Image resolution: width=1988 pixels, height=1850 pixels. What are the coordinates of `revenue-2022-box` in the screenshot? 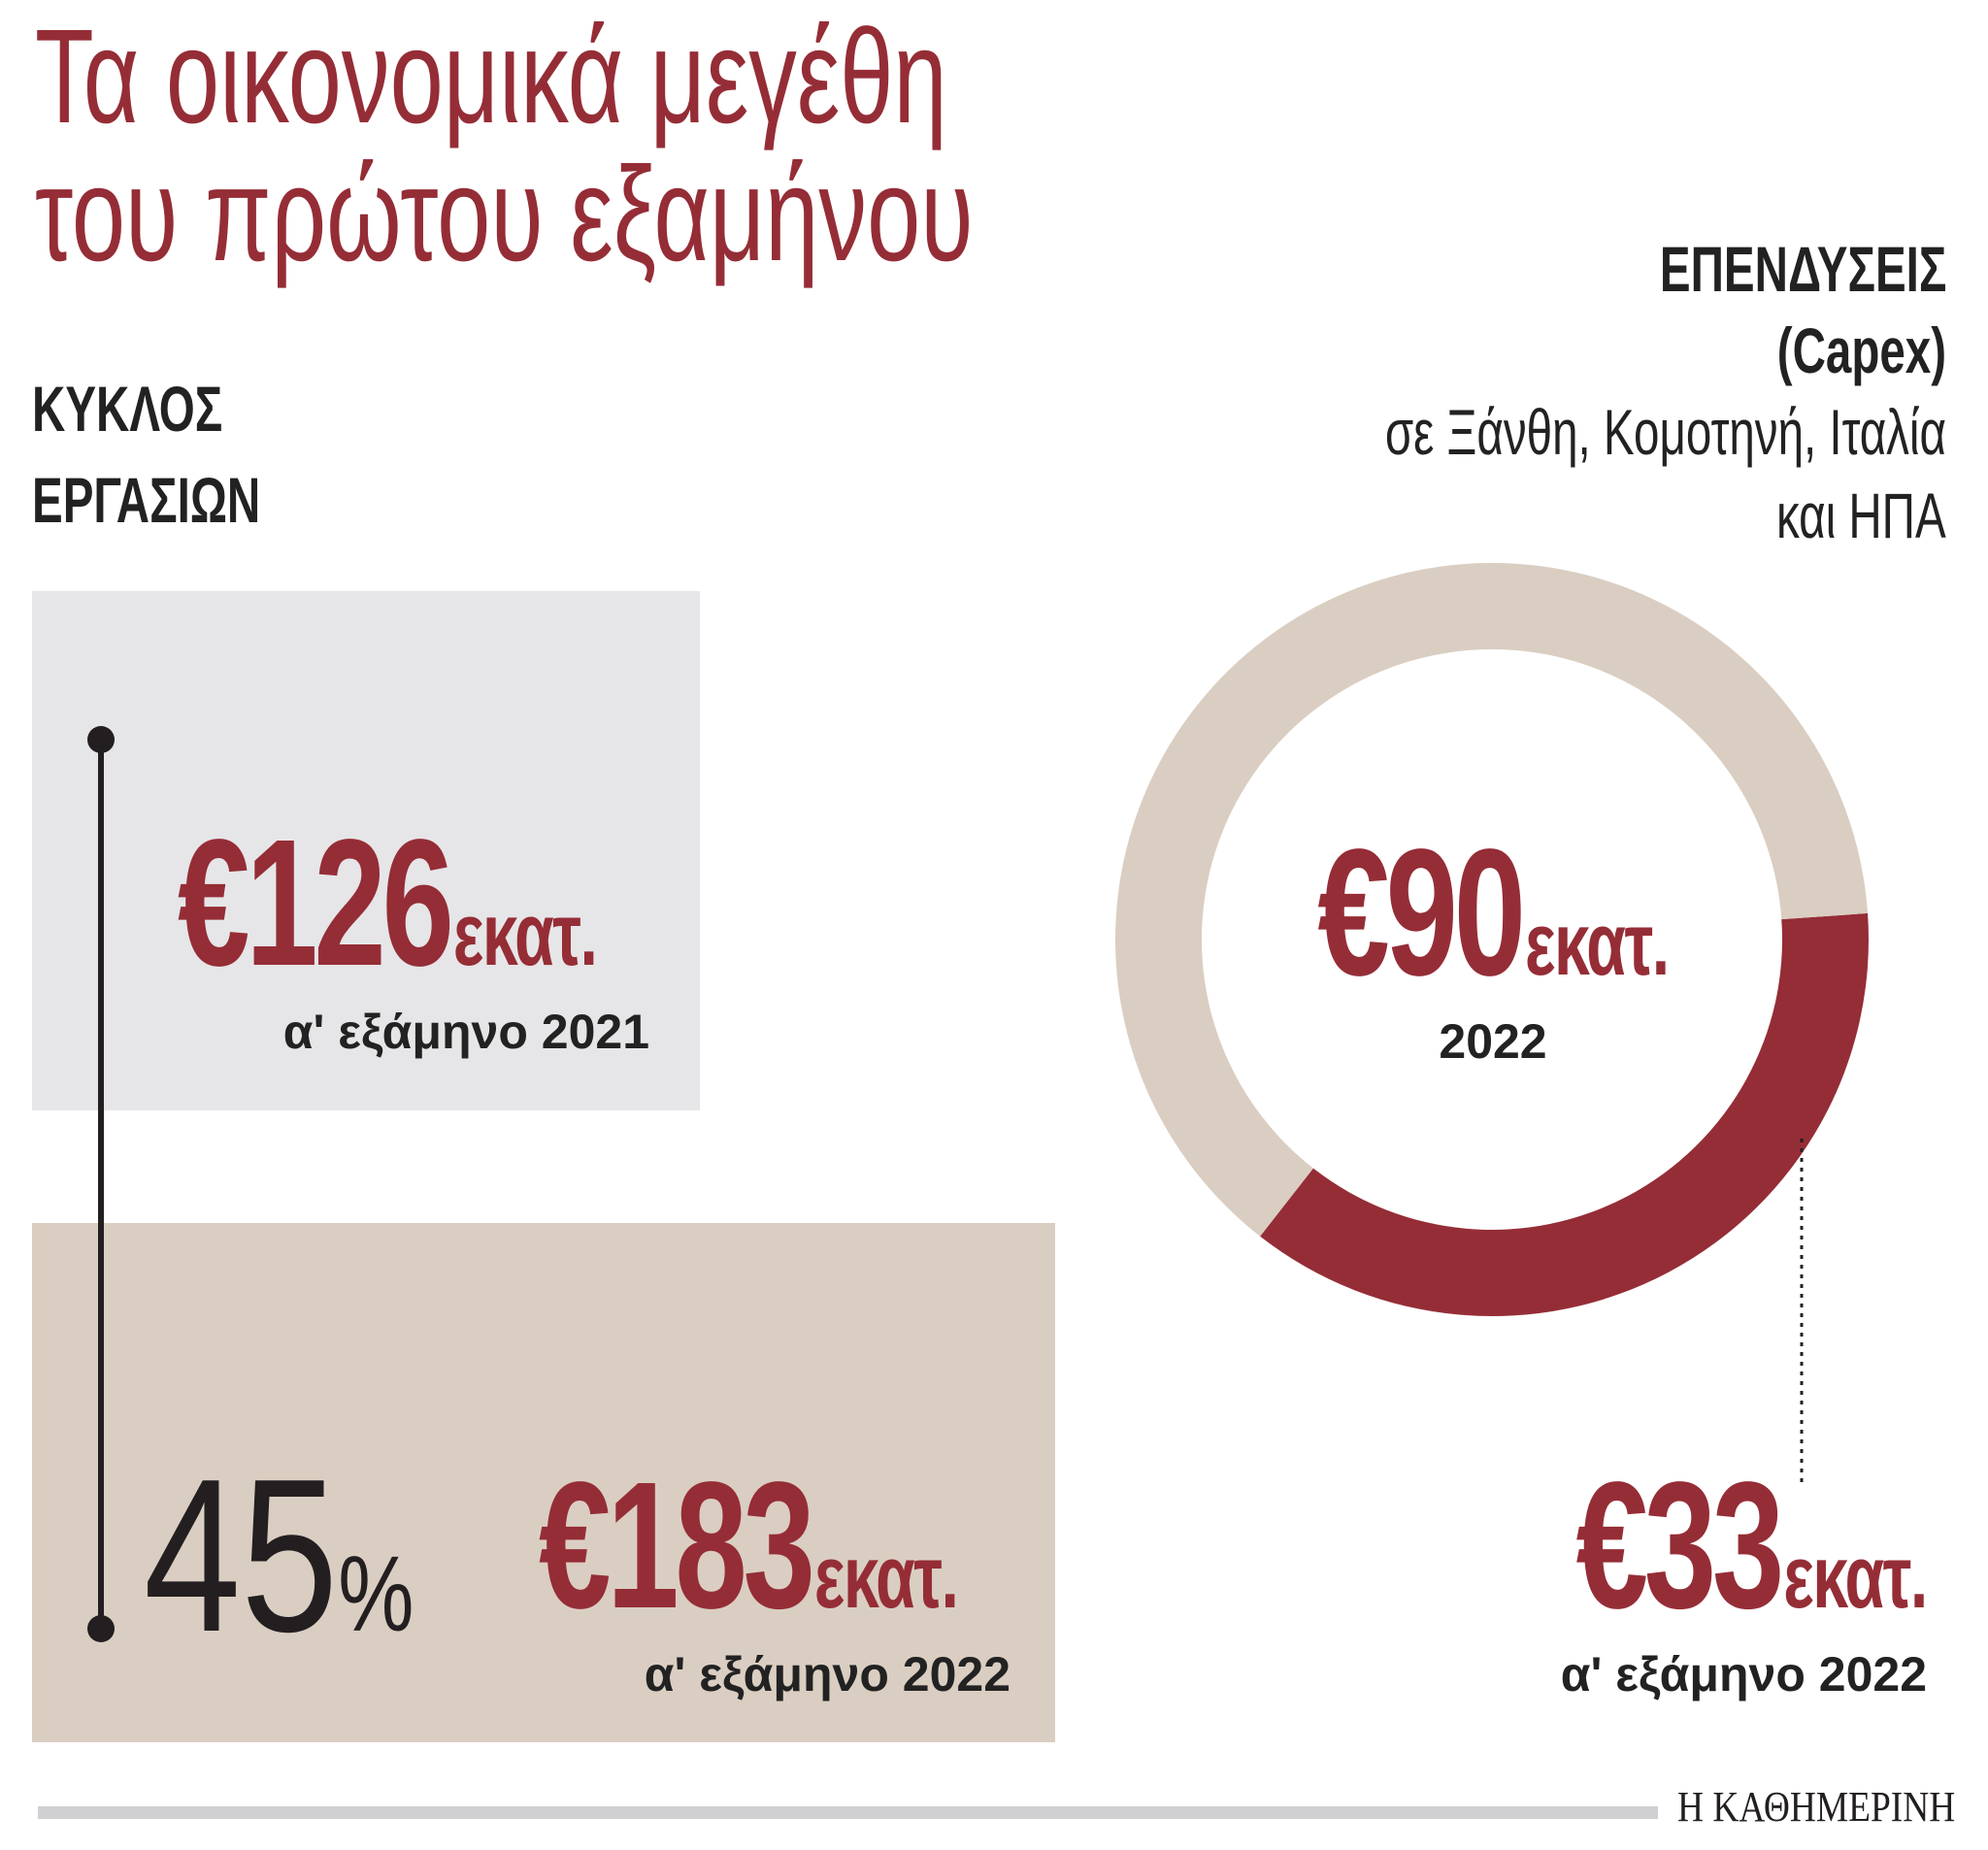 It's located at (543, 1482).